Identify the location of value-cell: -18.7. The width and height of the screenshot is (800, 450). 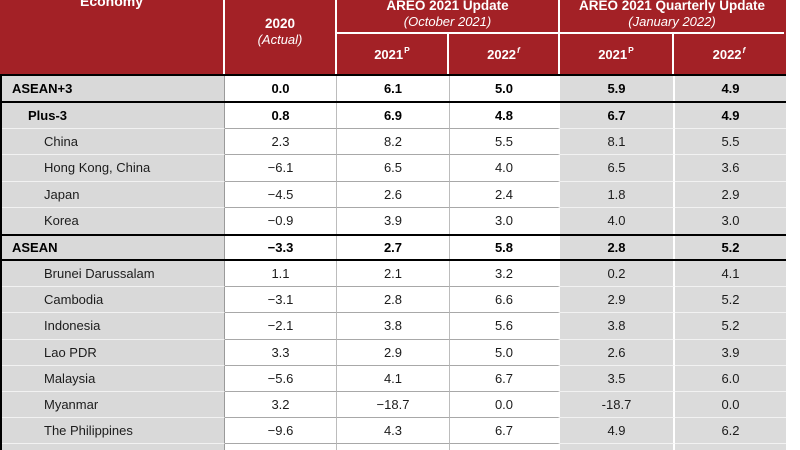
(617, 405).